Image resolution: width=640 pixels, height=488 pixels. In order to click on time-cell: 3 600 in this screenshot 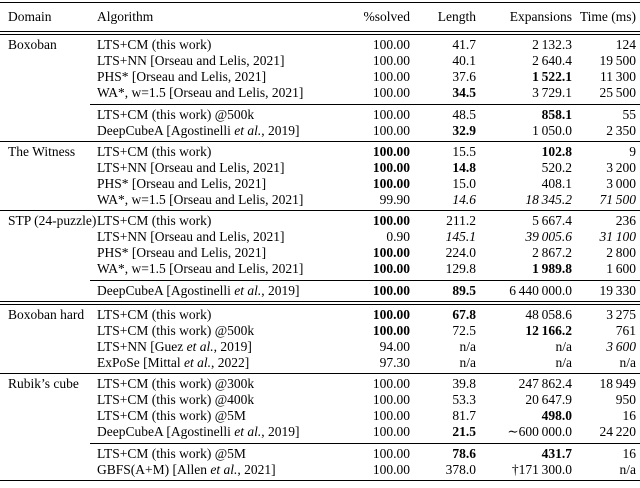, I will do `click(621, 346)`.